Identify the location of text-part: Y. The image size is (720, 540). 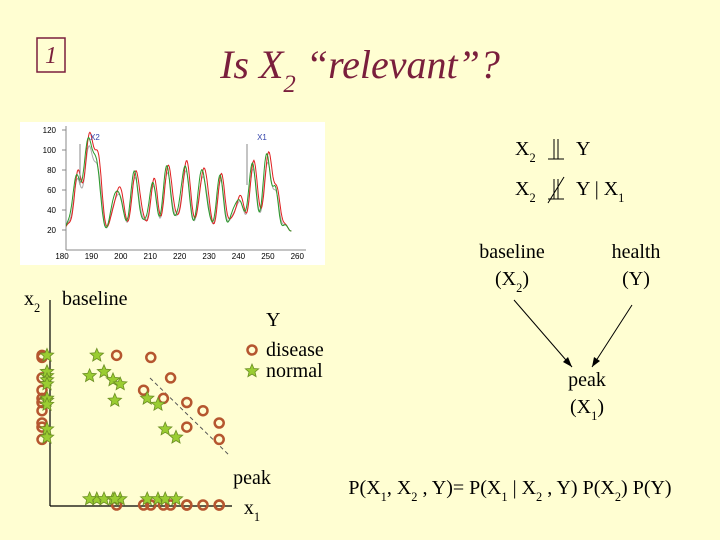
(583, 149).